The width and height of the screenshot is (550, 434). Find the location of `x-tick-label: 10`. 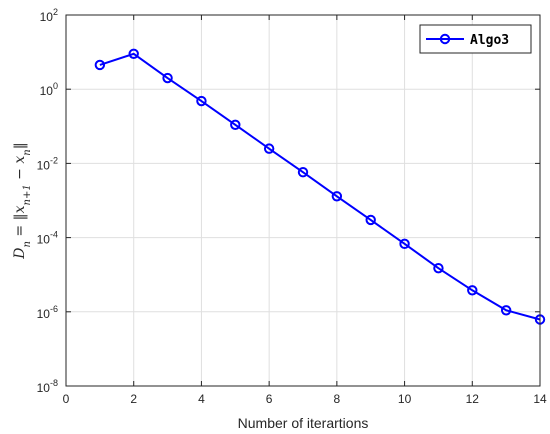

x-tick-label: 10 is located at coordinates (405, 399).